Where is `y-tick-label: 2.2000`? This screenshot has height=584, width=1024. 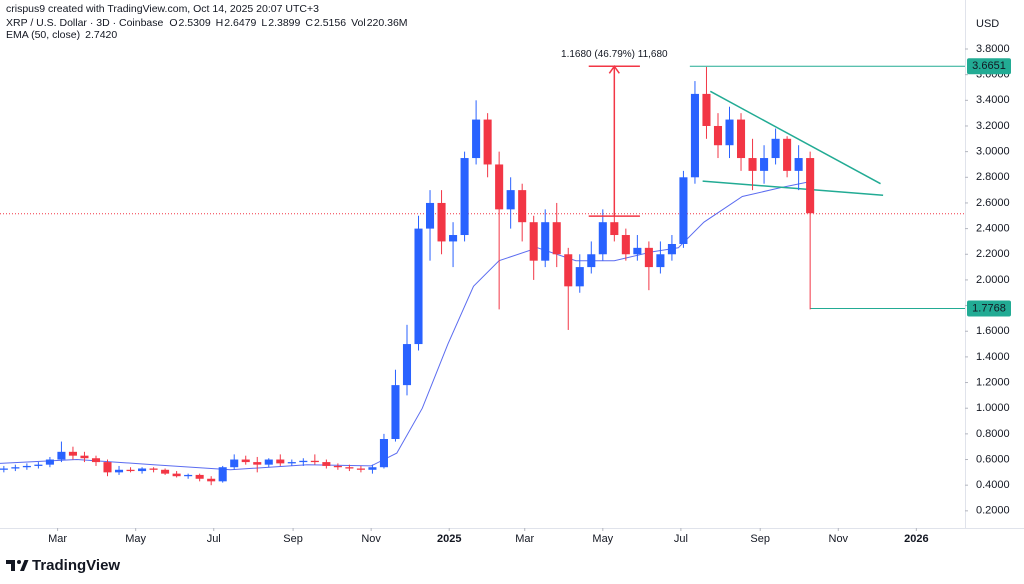
y-tick-label: 2.2000 is located at coordinates (993, 254).